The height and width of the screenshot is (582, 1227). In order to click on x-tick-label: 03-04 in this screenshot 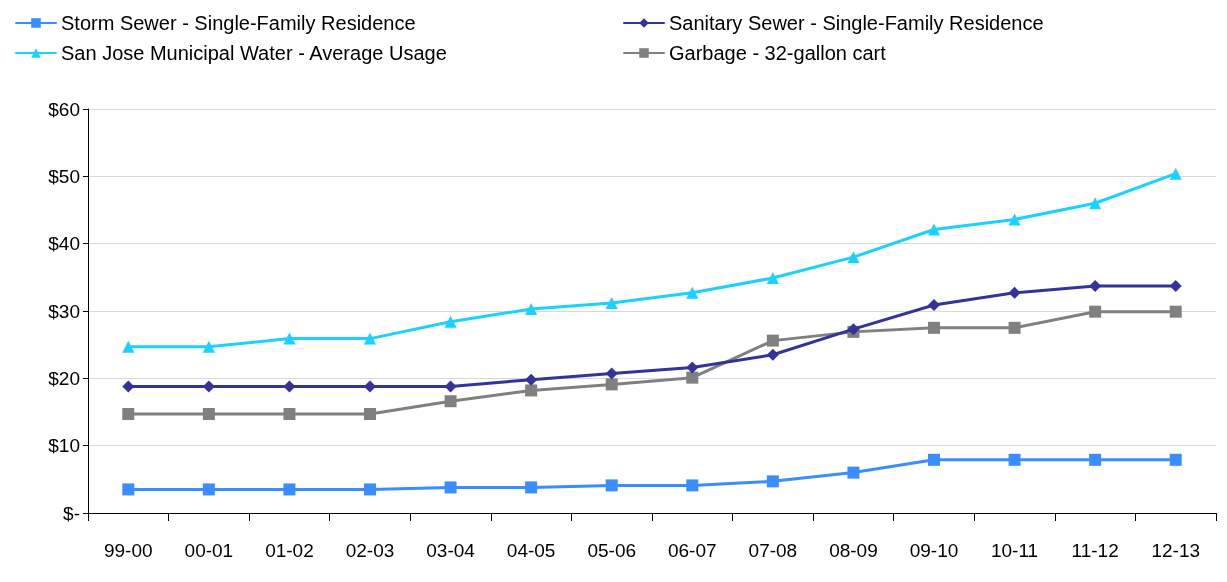, I will do `click(451, 550)`.